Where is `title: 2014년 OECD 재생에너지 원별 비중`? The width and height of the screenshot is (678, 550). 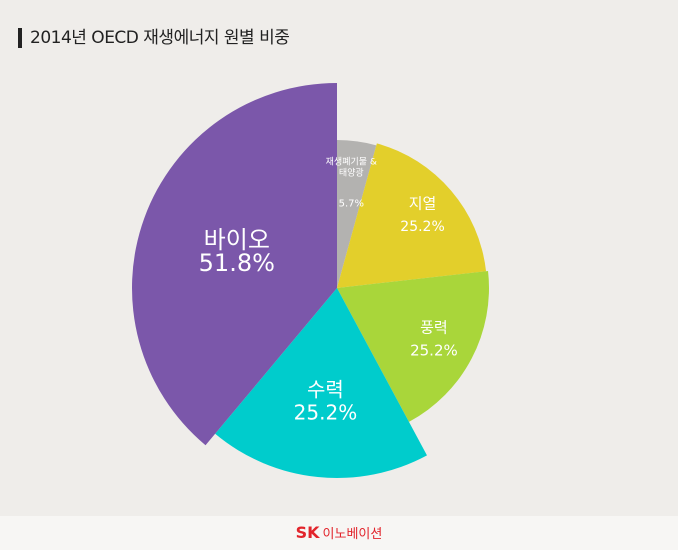 title: 2014년 OECD 재생에너지 원별 비중 is located at coordinates (154, 38).